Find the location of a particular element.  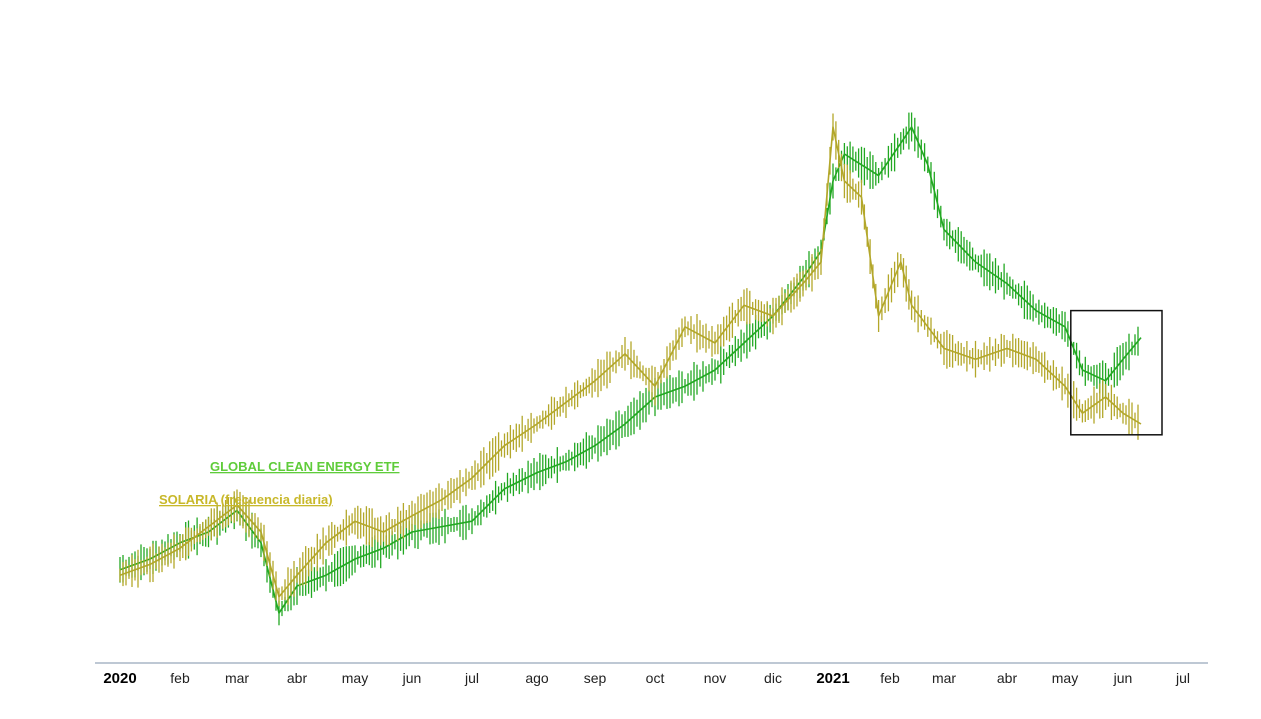

annotation-layer is located at coordinates (1116, 372).